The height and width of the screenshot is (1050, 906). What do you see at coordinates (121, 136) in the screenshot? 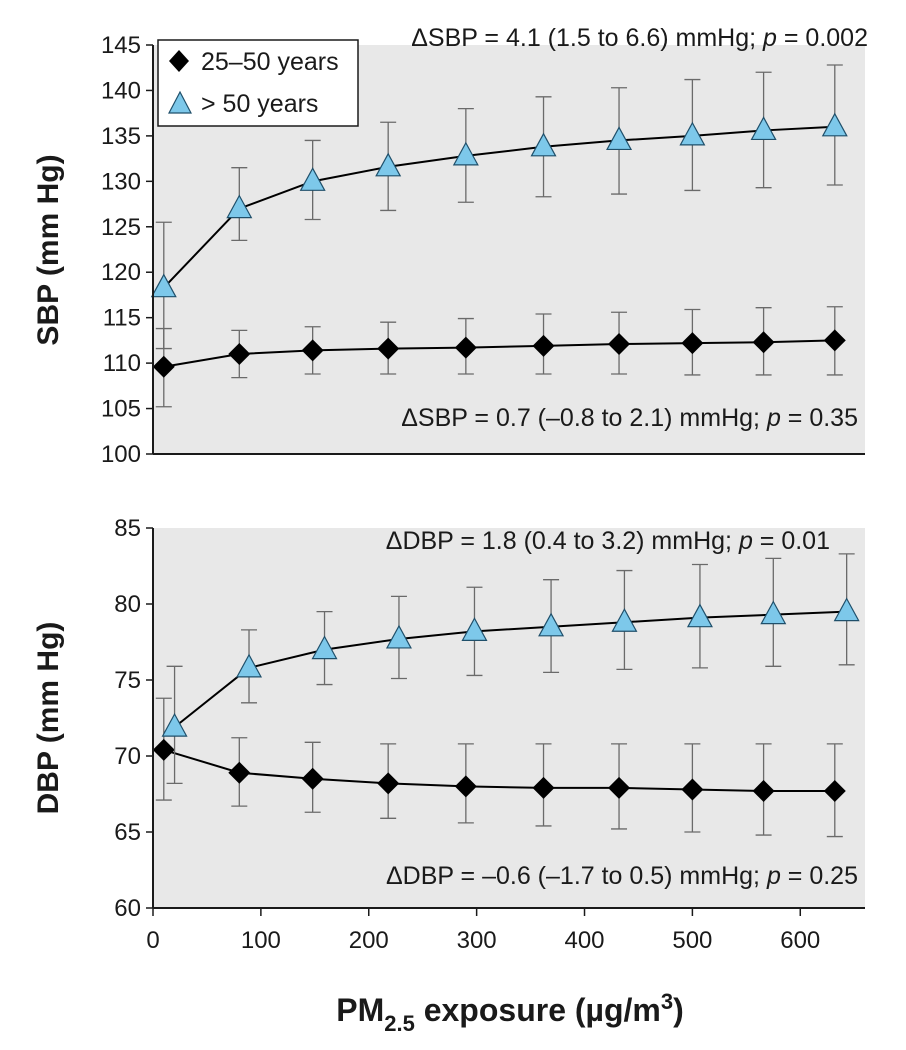
I see `sbp-y-tick-label: 135` at bounding box center [121, 136].